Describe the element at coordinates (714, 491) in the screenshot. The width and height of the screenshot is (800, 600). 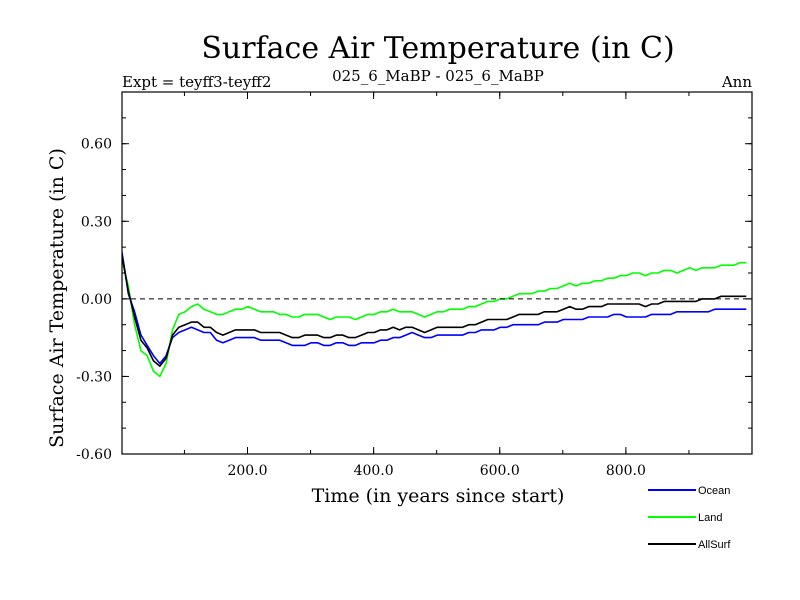
I see `legend-label-ocean: Ocean` at that location.